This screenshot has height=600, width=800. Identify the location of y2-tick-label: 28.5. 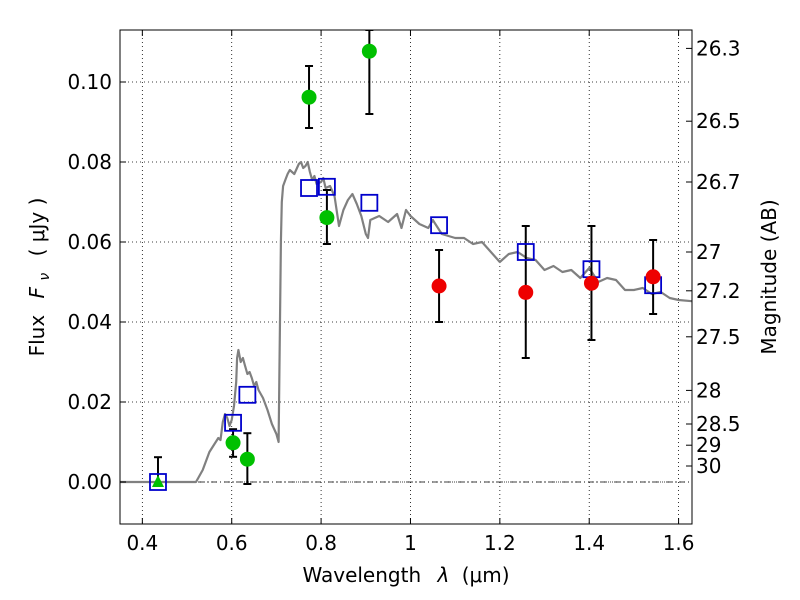
(718, 424).